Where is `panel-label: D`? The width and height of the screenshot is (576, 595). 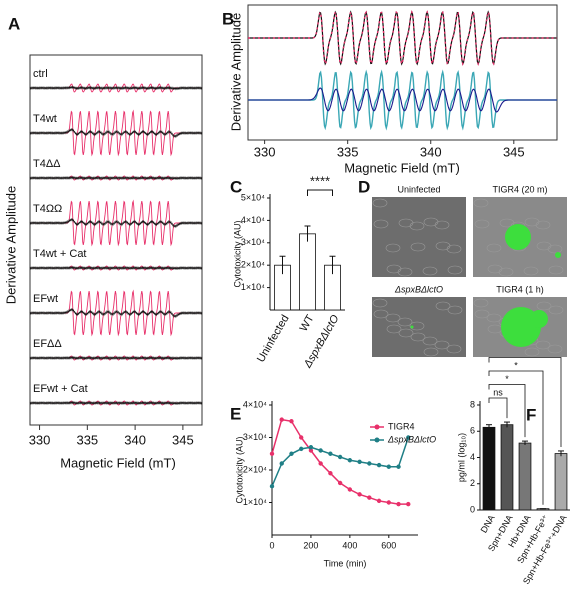
panel-label: D is located at coordinates (364, 186).